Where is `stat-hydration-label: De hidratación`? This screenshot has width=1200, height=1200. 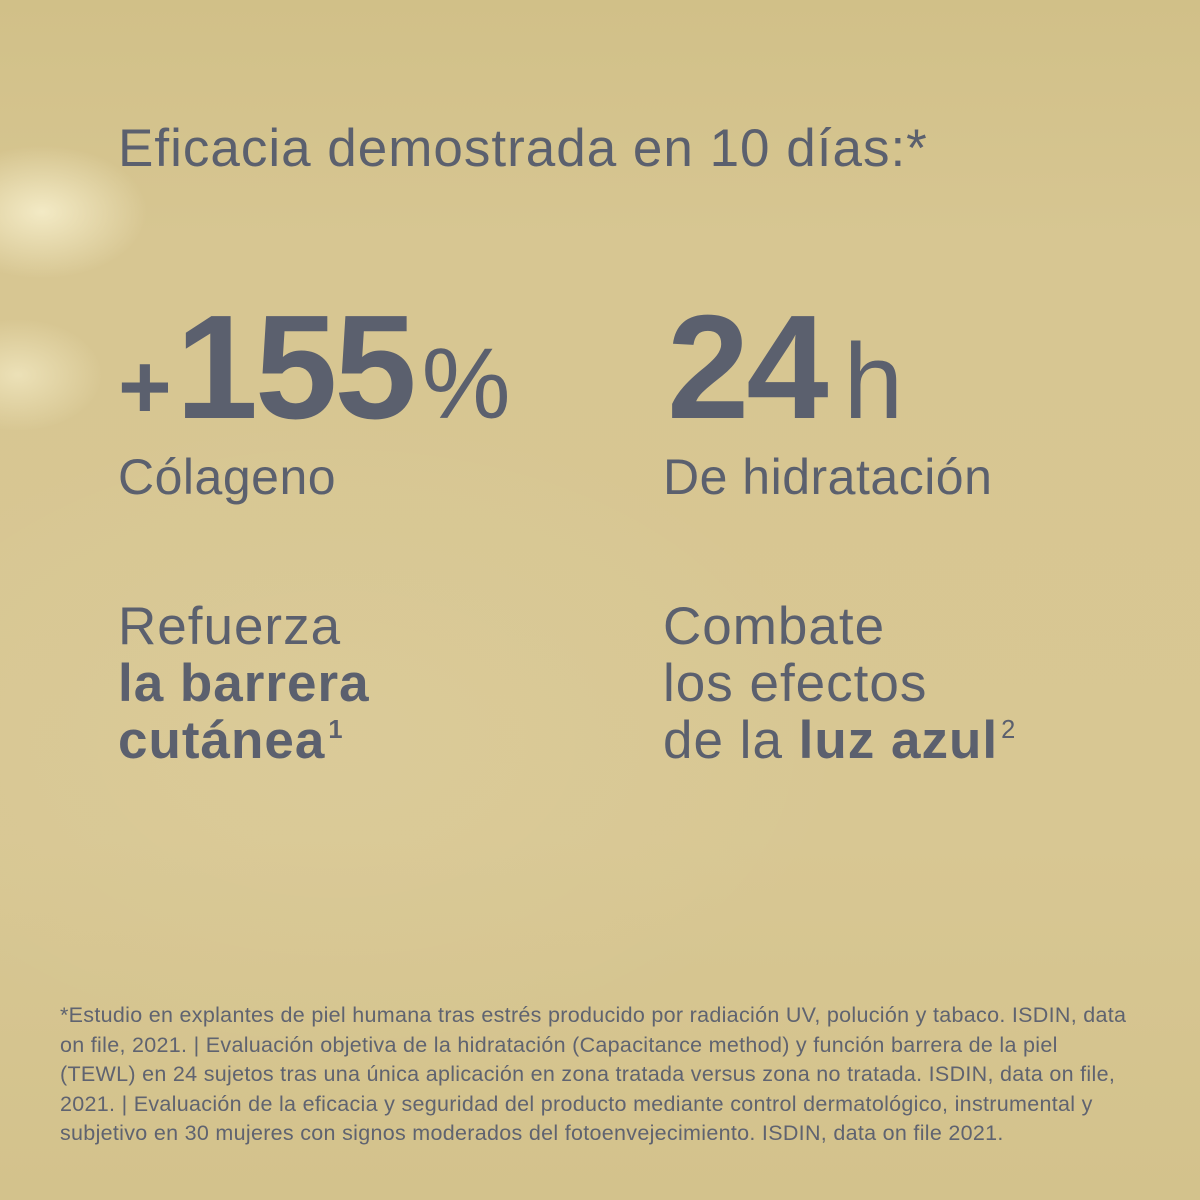
stat-hydration-label: De hidratación is located at coordinates (828, 477).